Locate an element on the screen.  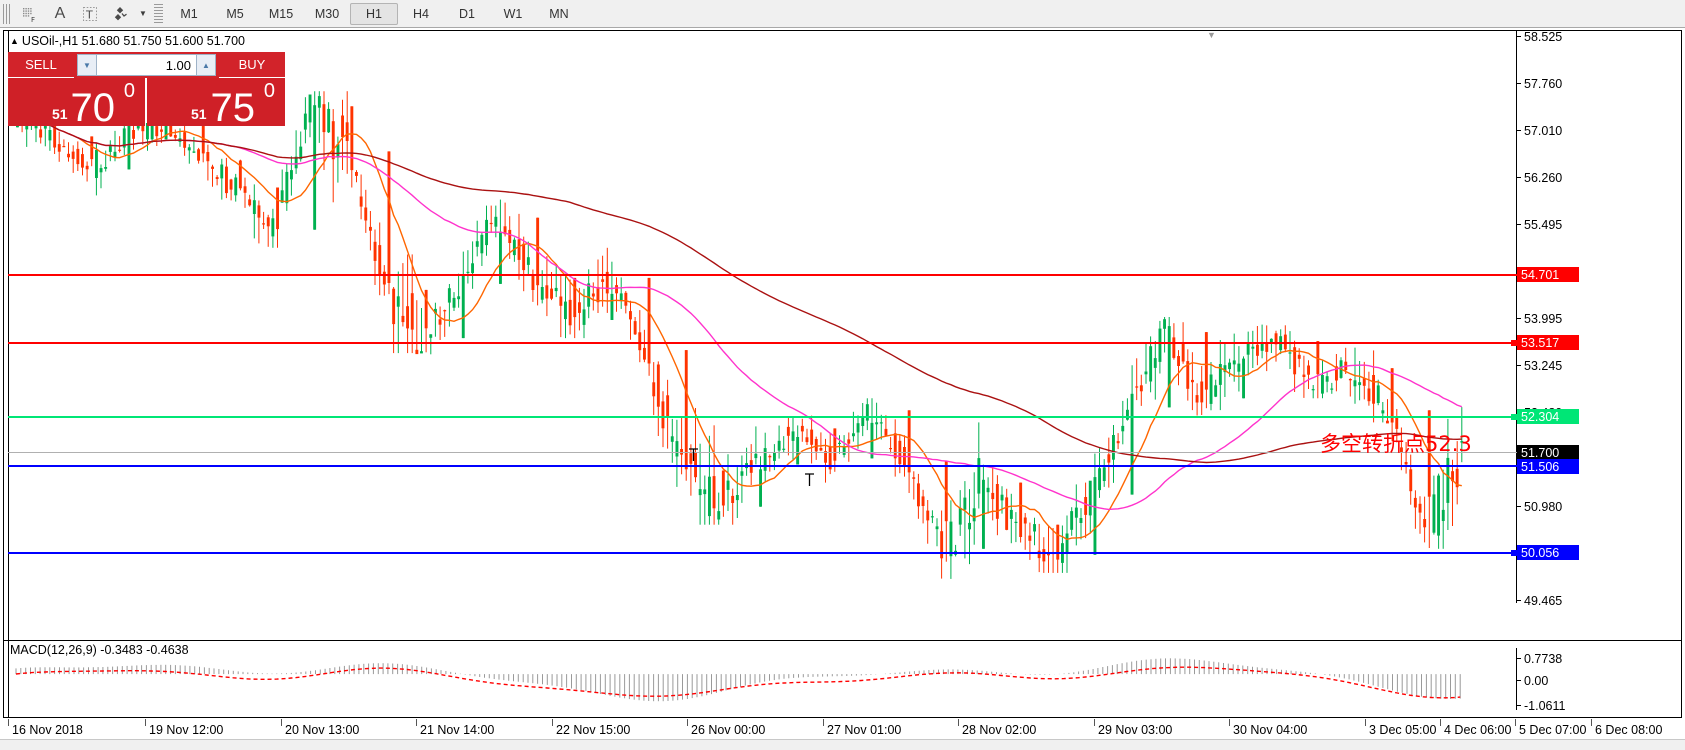
price-badge-resistance-high: 54.701 is located at coordinates (1548, 274).